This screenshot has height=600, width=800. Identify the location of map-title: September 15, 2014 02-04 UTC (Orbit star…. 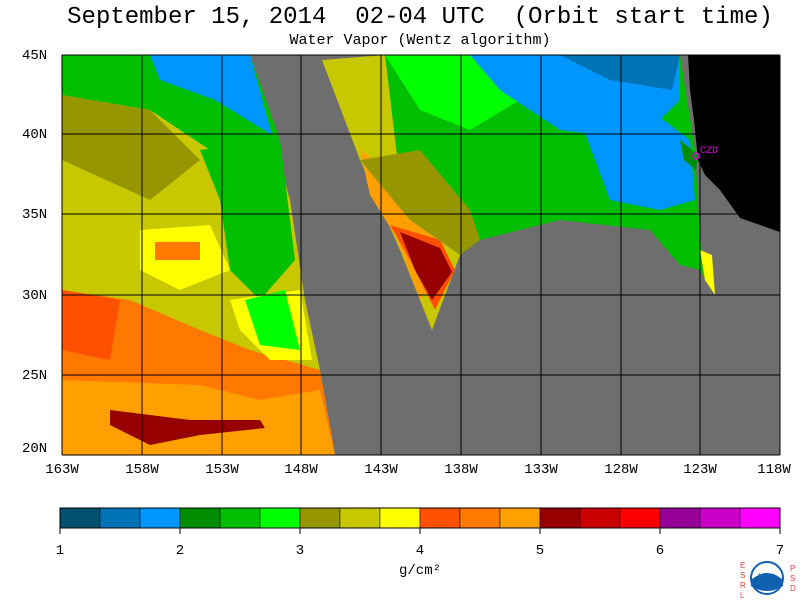
(420, 17).